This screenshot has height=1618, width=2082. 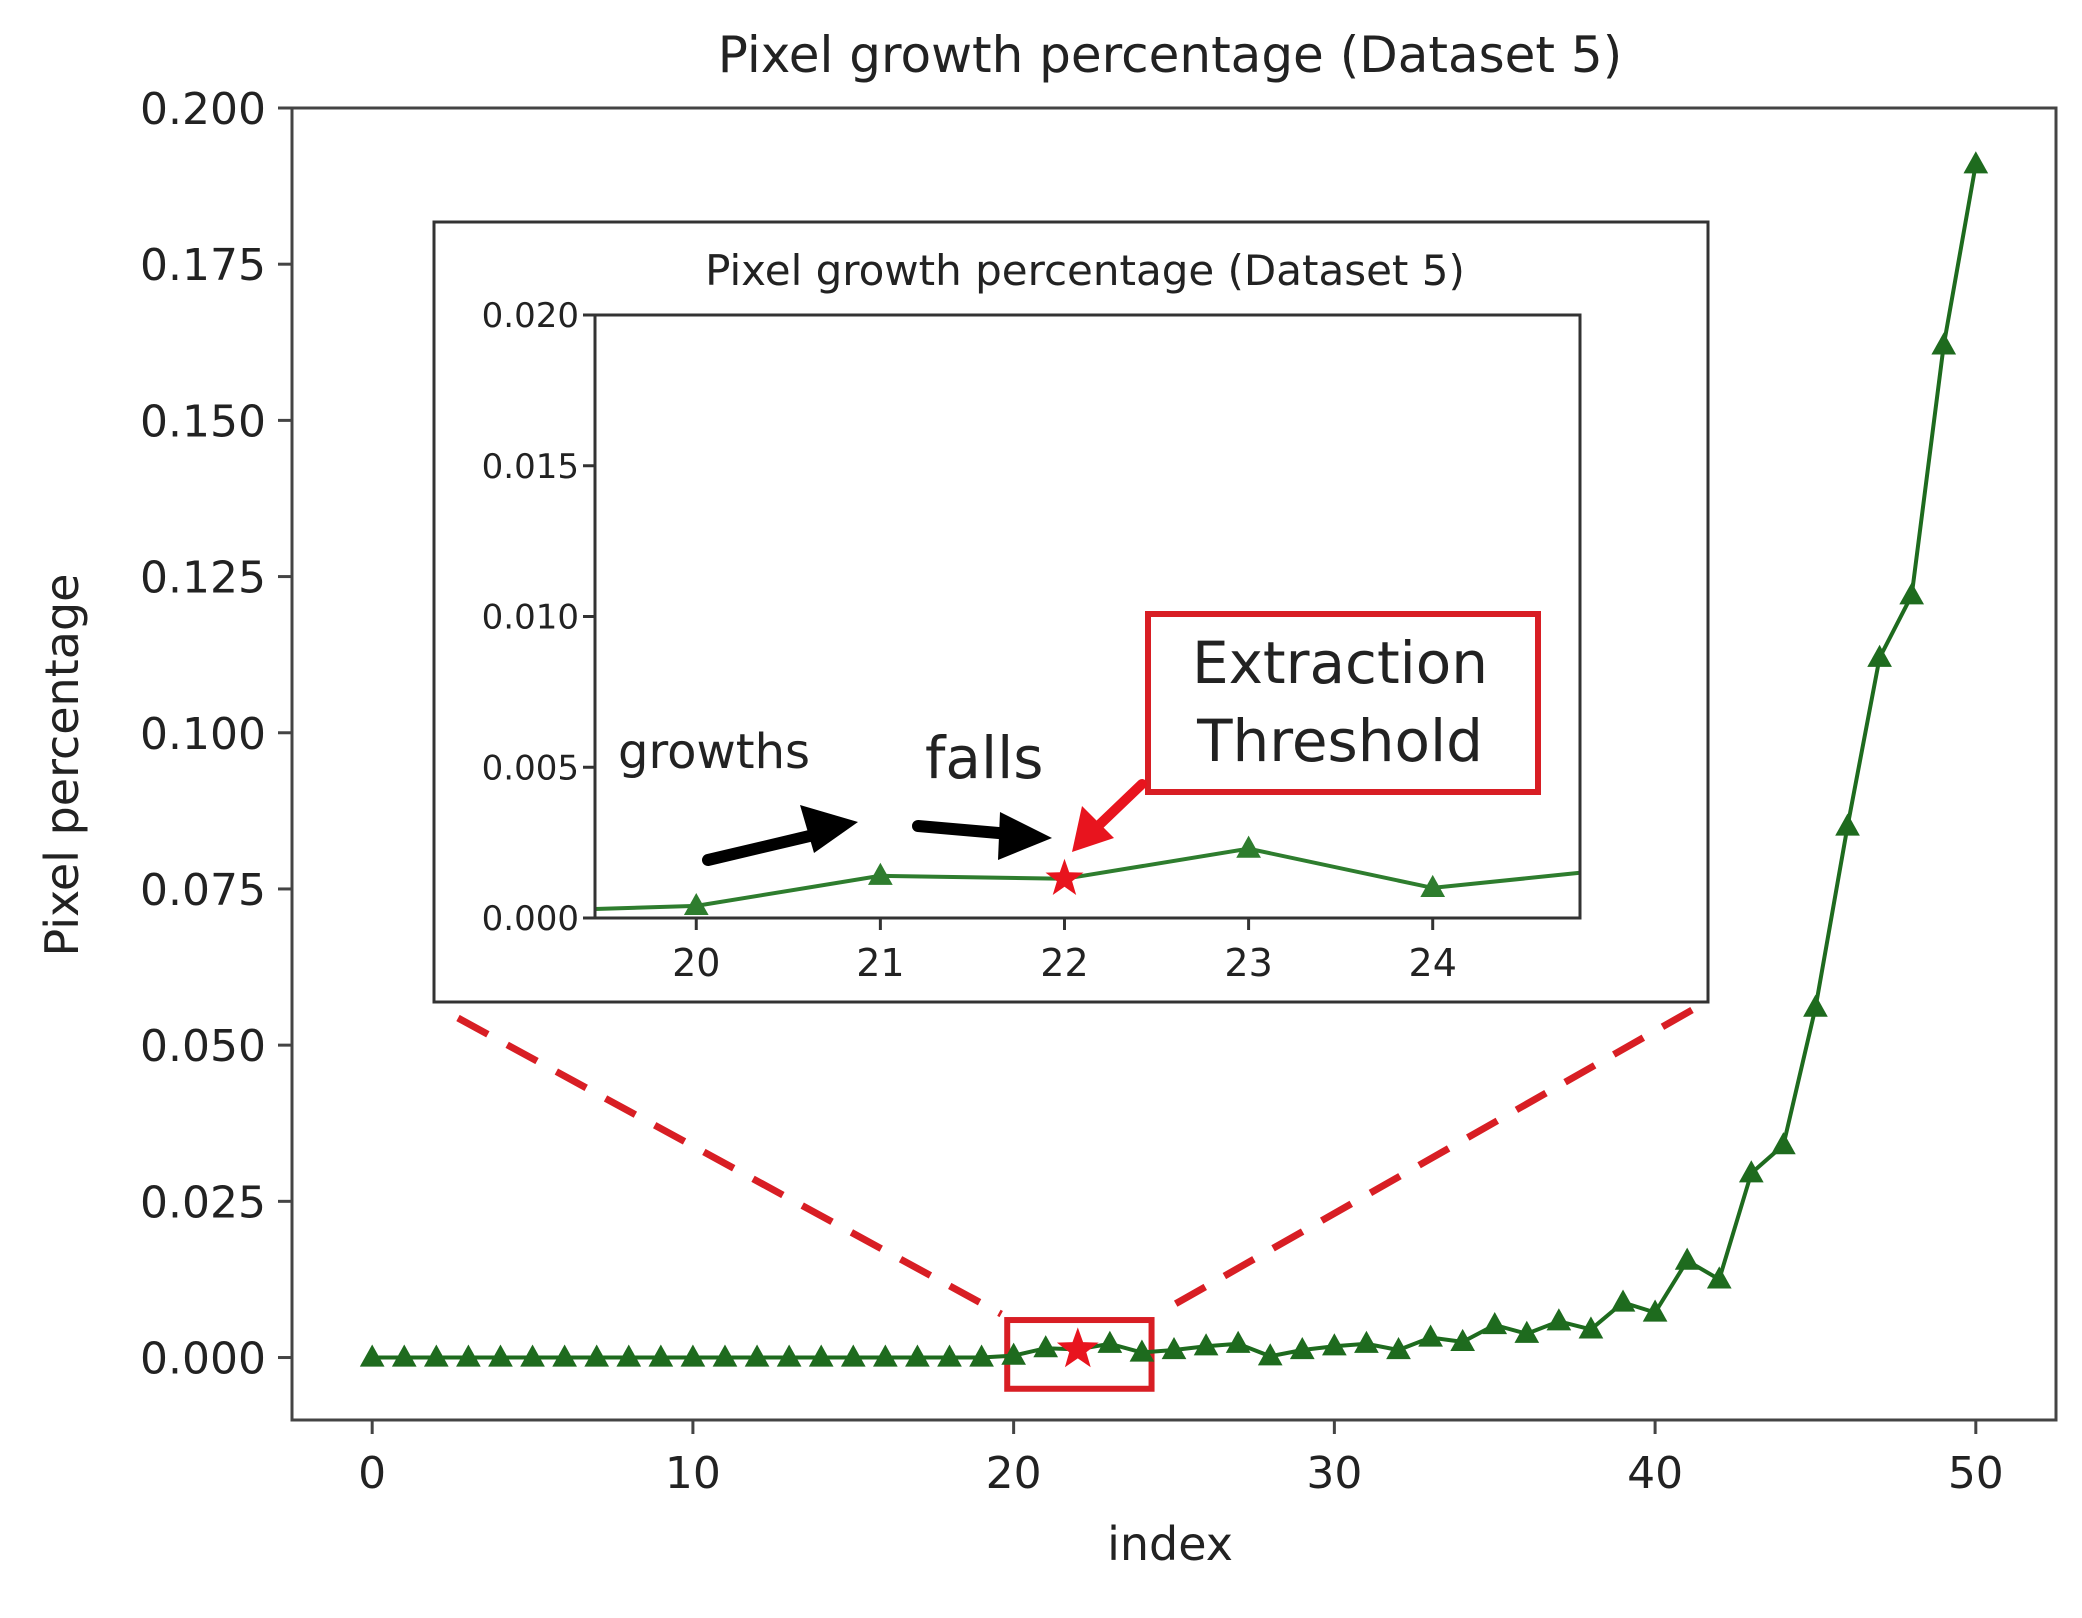 What do you see at coordinates (880, 963) in the screenshot?
I see `inset-x-tick-label: 21` at bounding box center [880, 963].